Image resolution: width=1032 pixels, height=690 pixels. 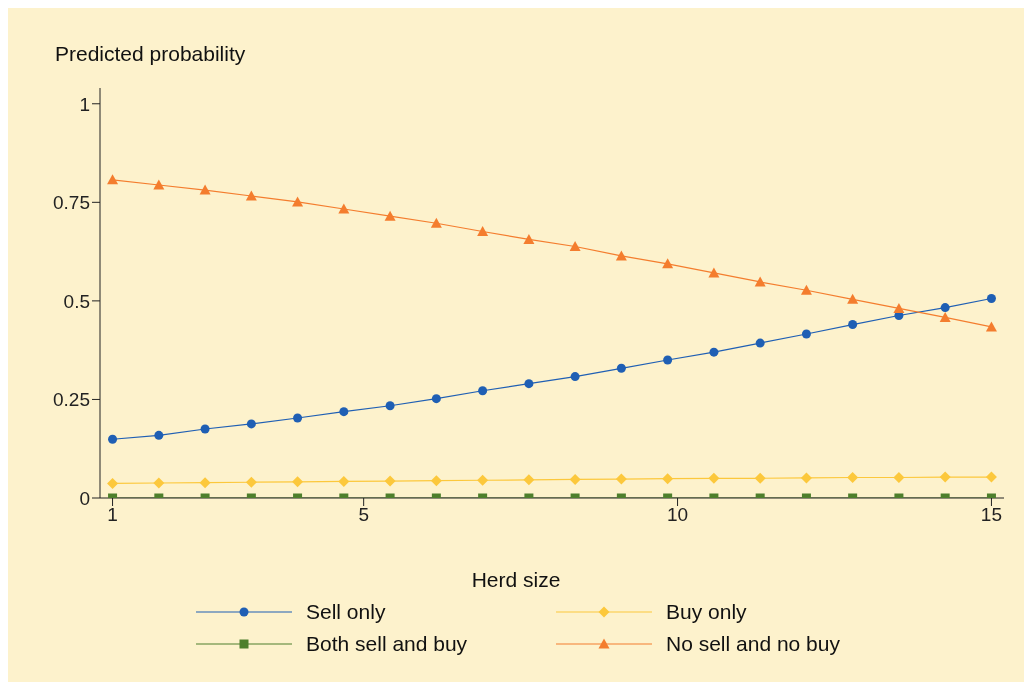 What do you see at coordinates (387, 644) in the screenshot?
I see `legend-label: Both sell and buy` at bounding box center [387, 644].